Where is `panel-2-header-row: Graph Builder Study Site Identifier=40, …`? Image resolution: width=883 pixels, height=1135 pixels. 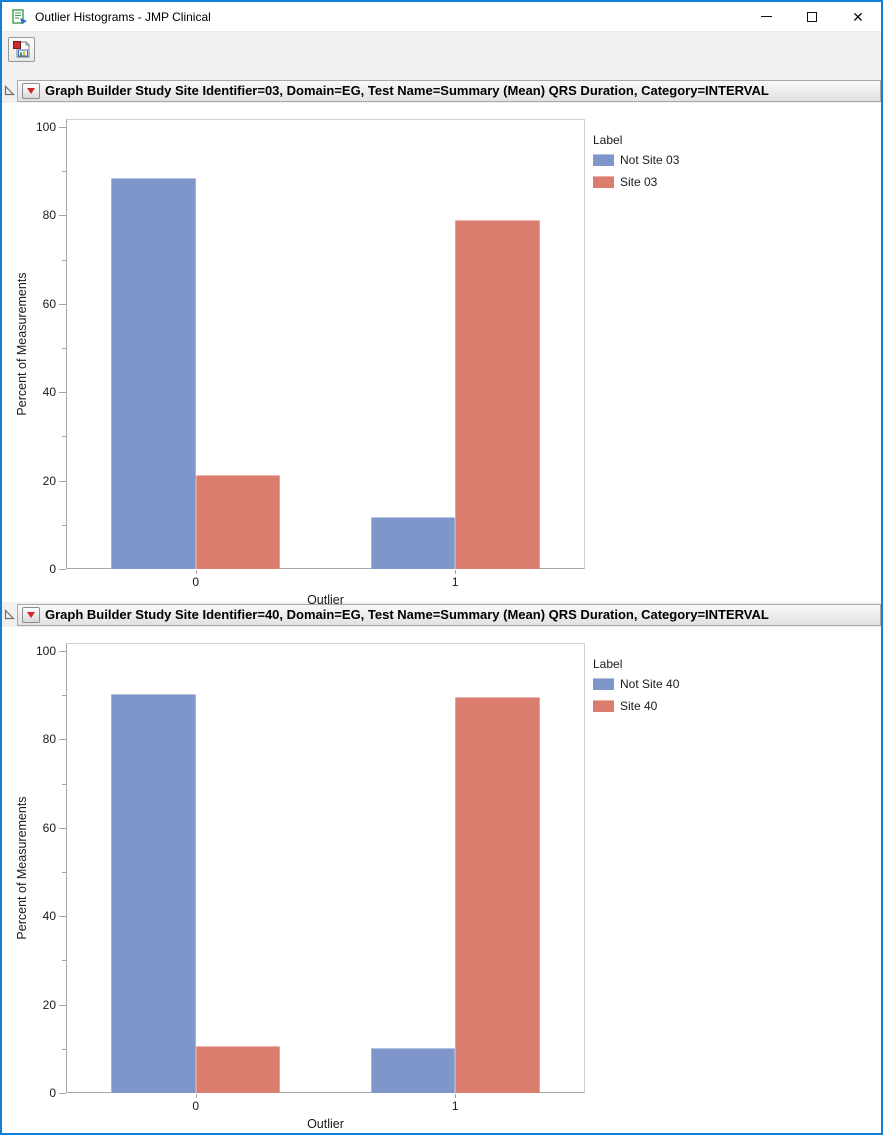 panel-2-header-row: Graph Builder Study Site Identifier=40, … is located at coordinates (441, 614).